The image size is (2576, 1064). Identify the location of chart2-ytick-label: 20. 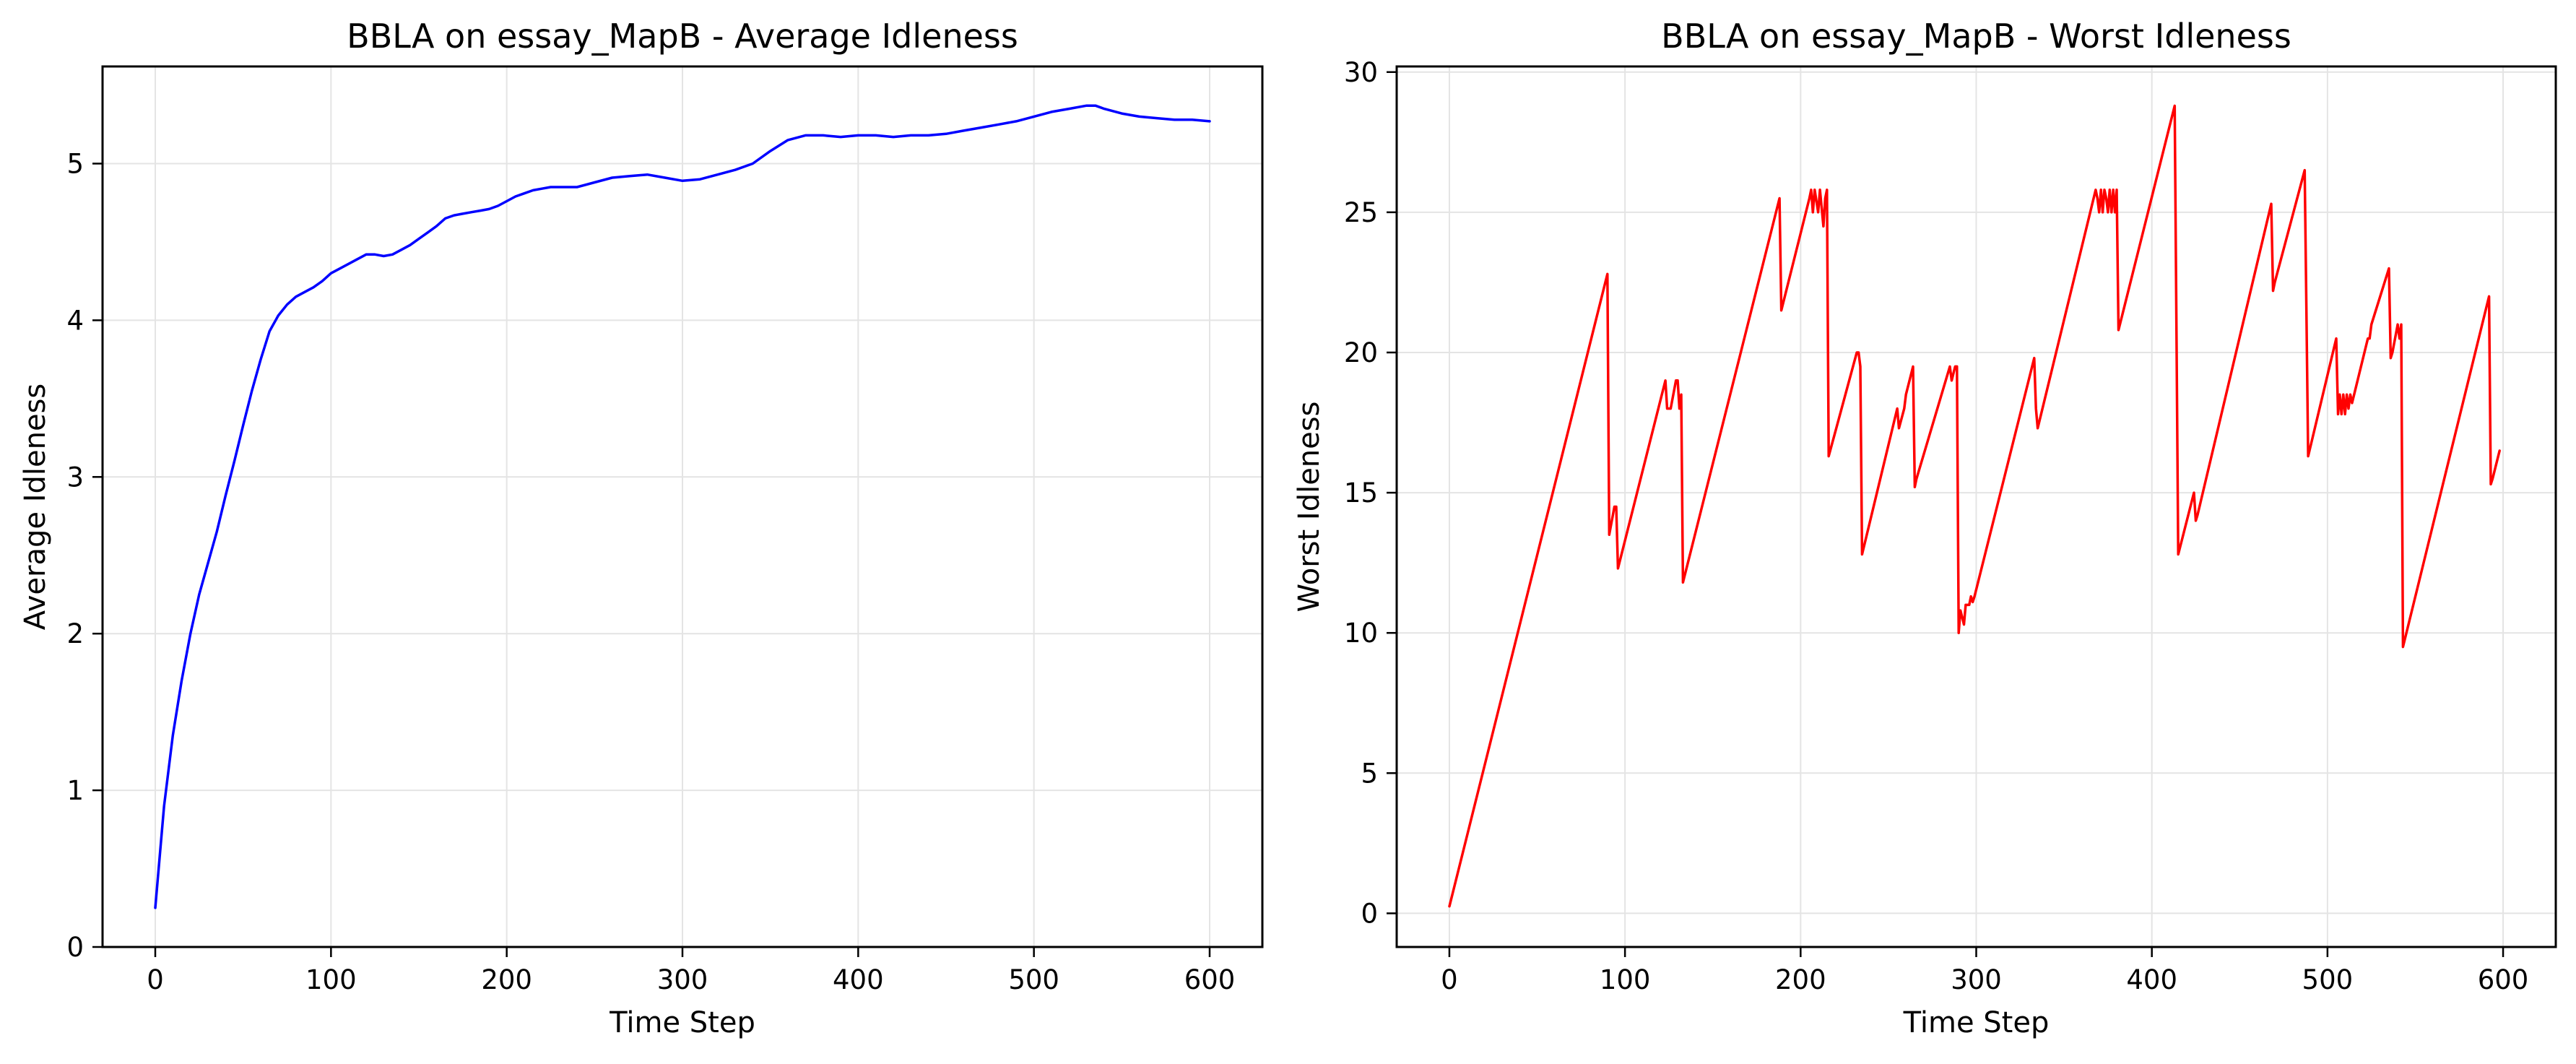
(1361, 352).